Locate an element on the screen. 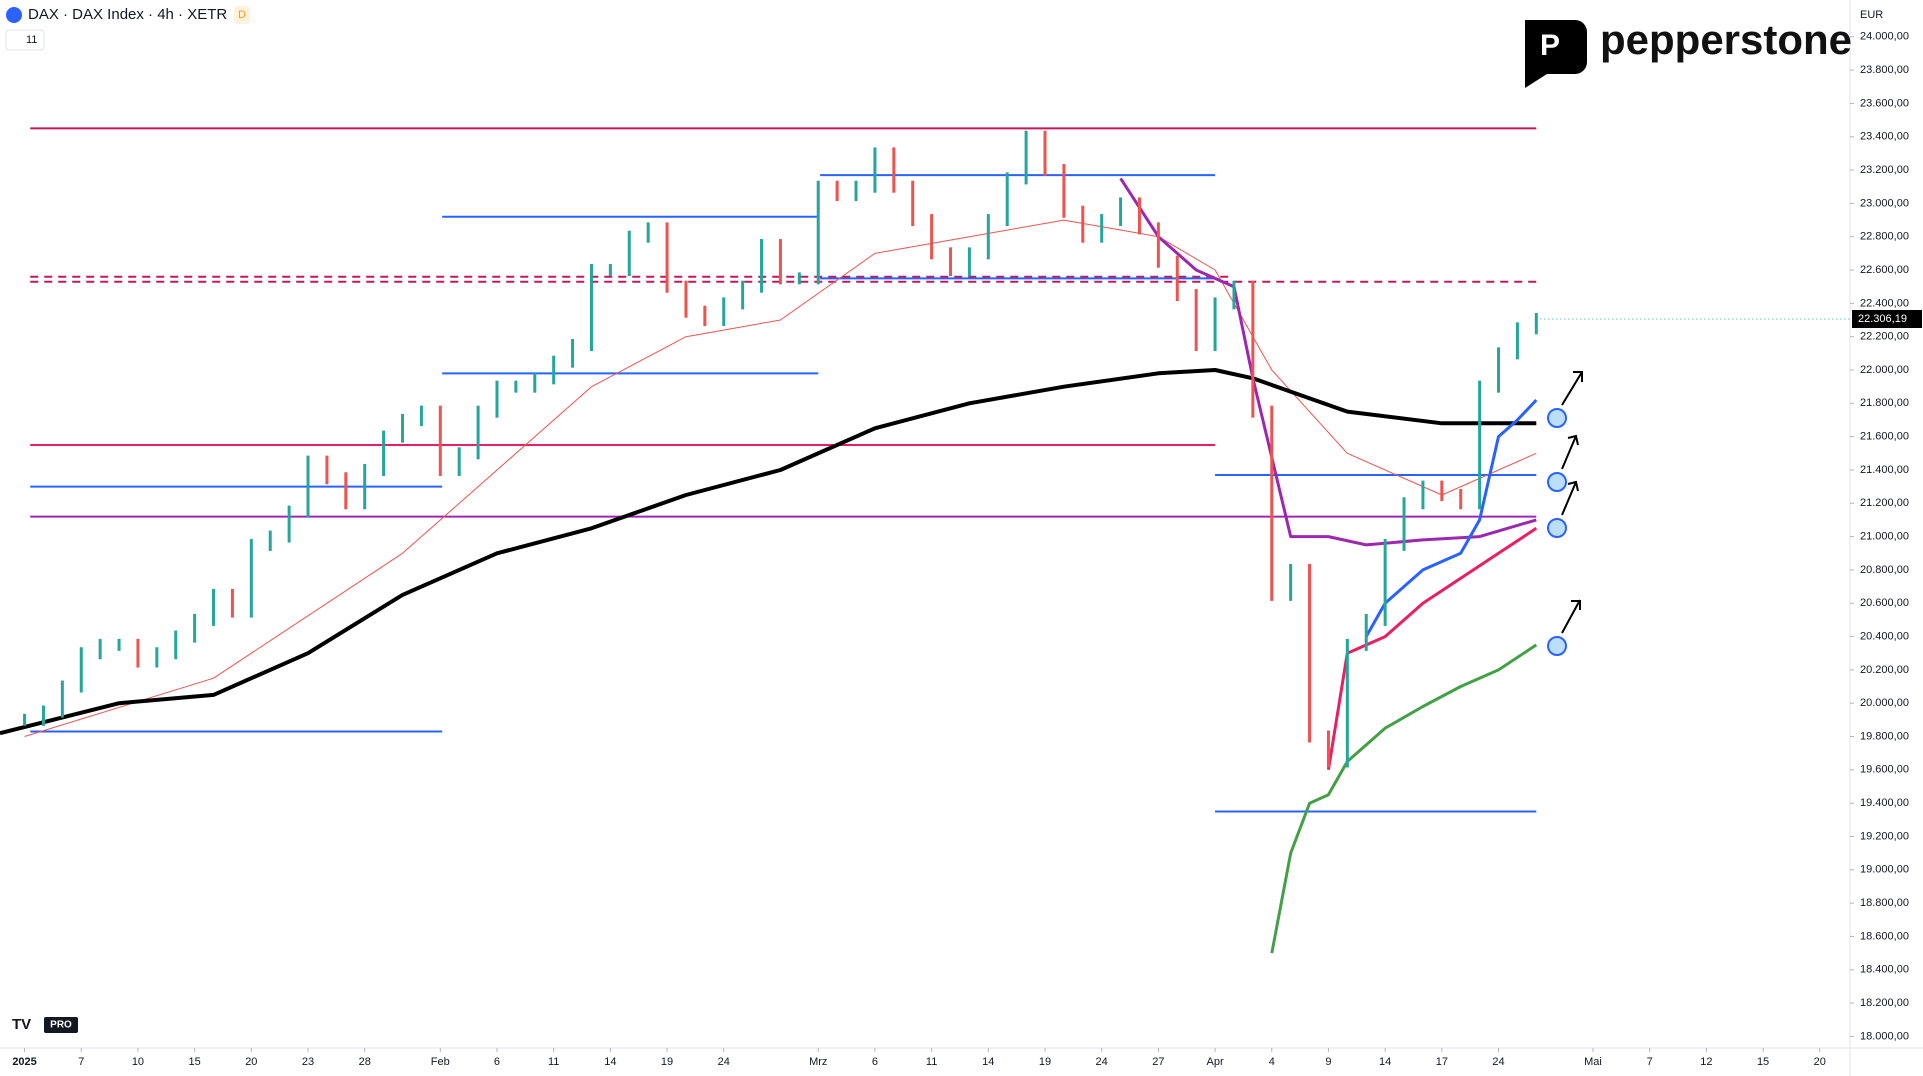 Image resolution: width=1923 pixels, height=1076 pixels. y-tick-label: 23.800,00 is located at coordinates (1884, 70).